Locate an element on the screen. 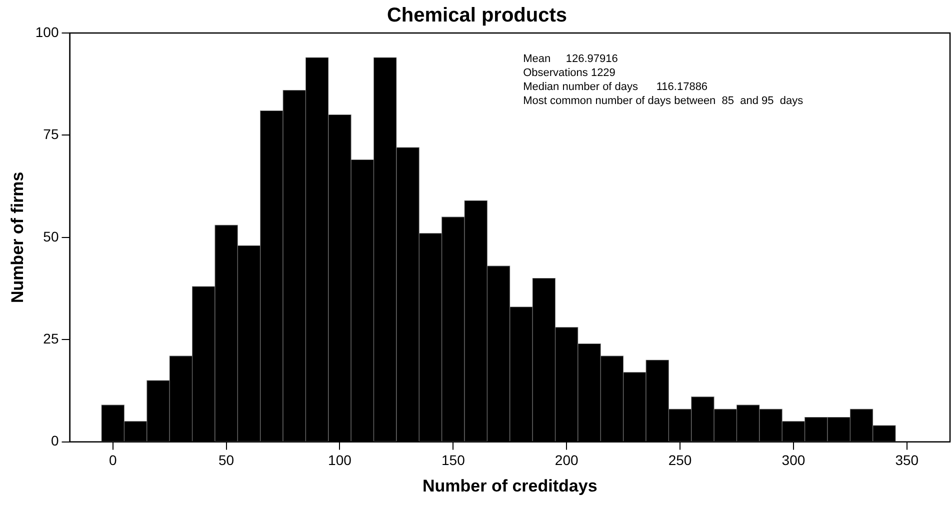 The height and width of the screenshot is (507, 951). x-axis-title: Number of creditdays is located at coordinates (510, 486).